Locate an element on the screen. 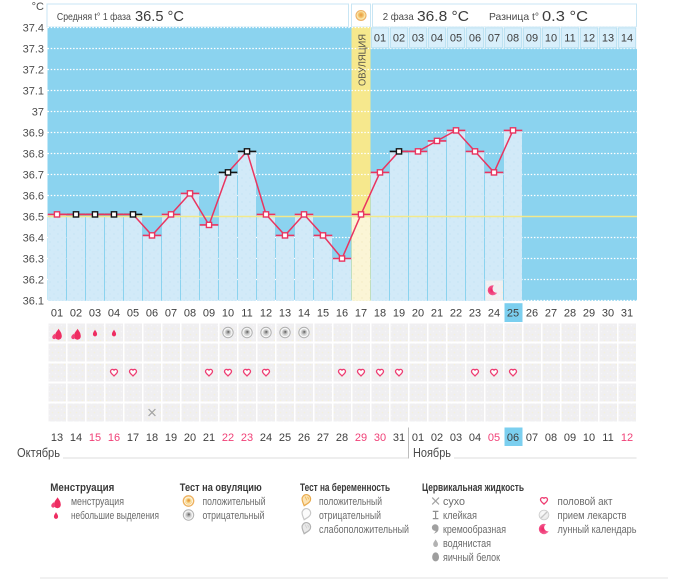  svg-text: °C is located at coordinates (38, 7).